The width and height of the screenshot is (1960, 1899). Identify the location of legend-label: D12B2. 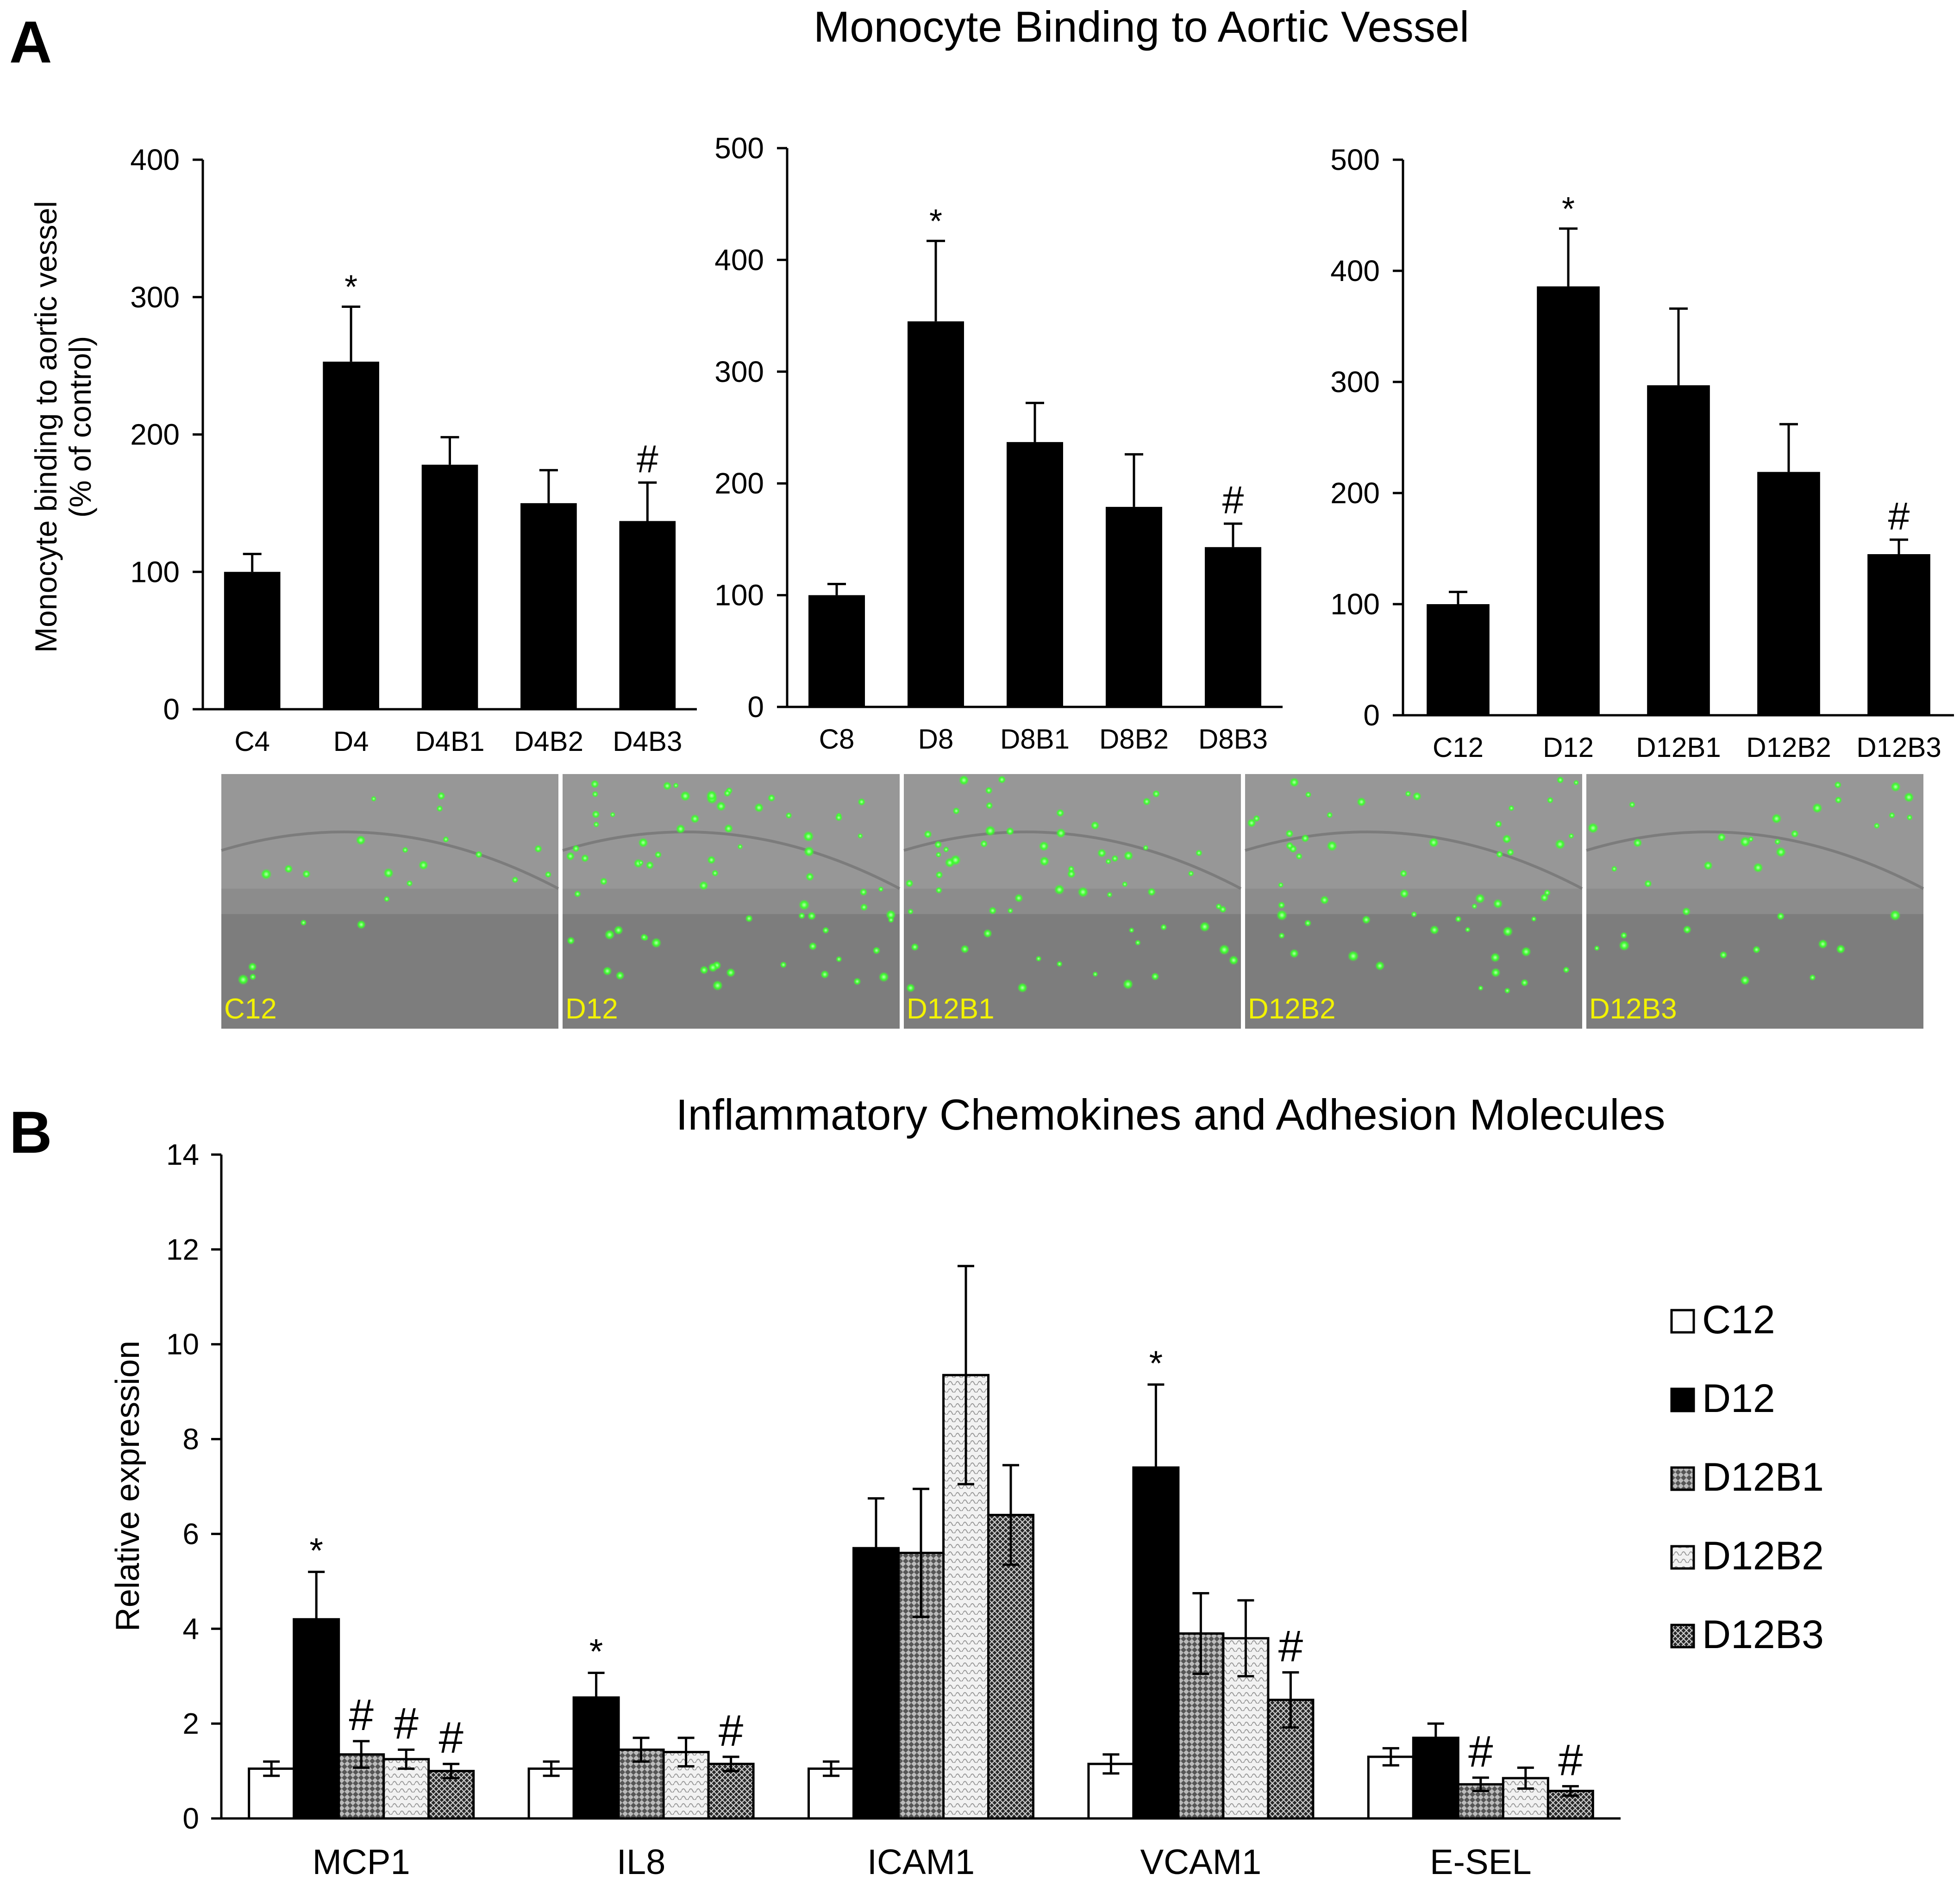
(1763, 1556).